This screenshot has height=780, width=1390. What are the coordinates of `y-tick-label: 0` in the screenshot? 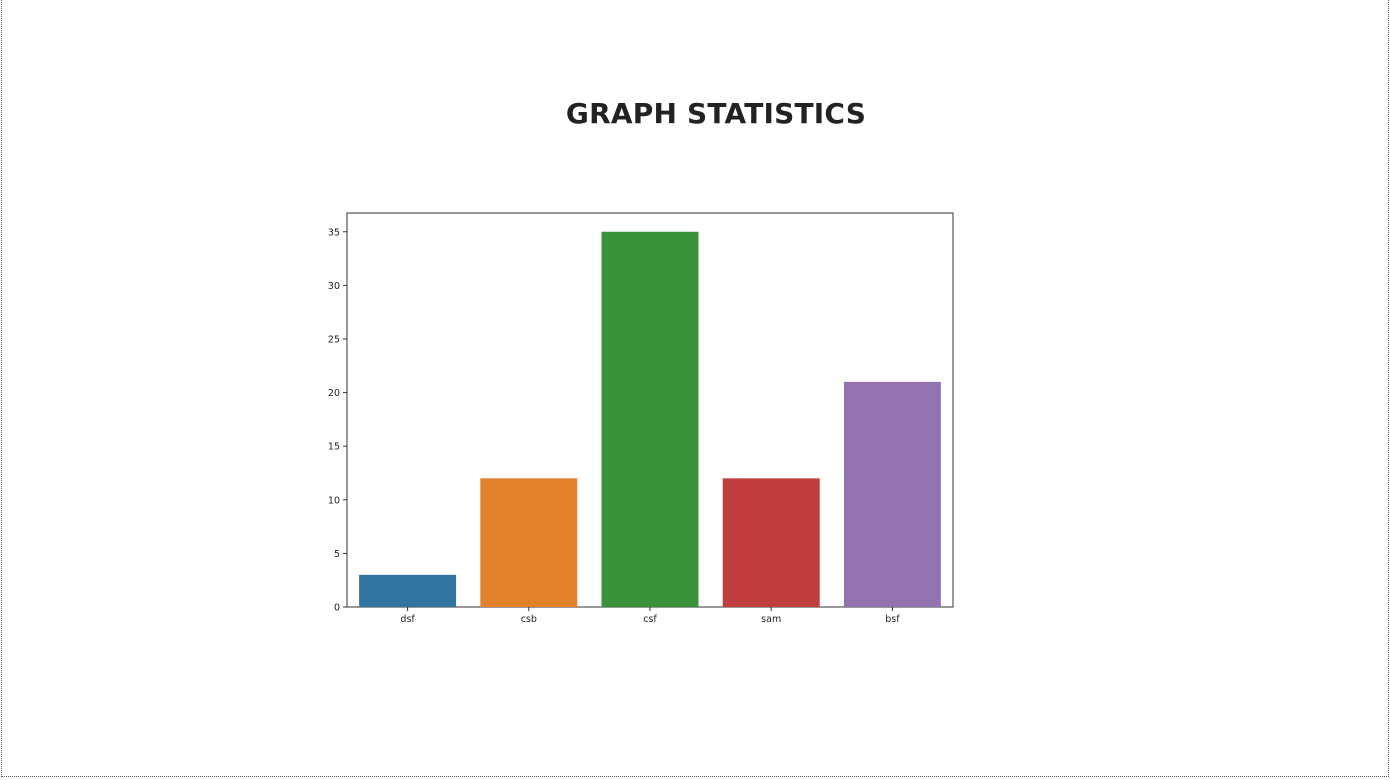 It's located at (337, 608).